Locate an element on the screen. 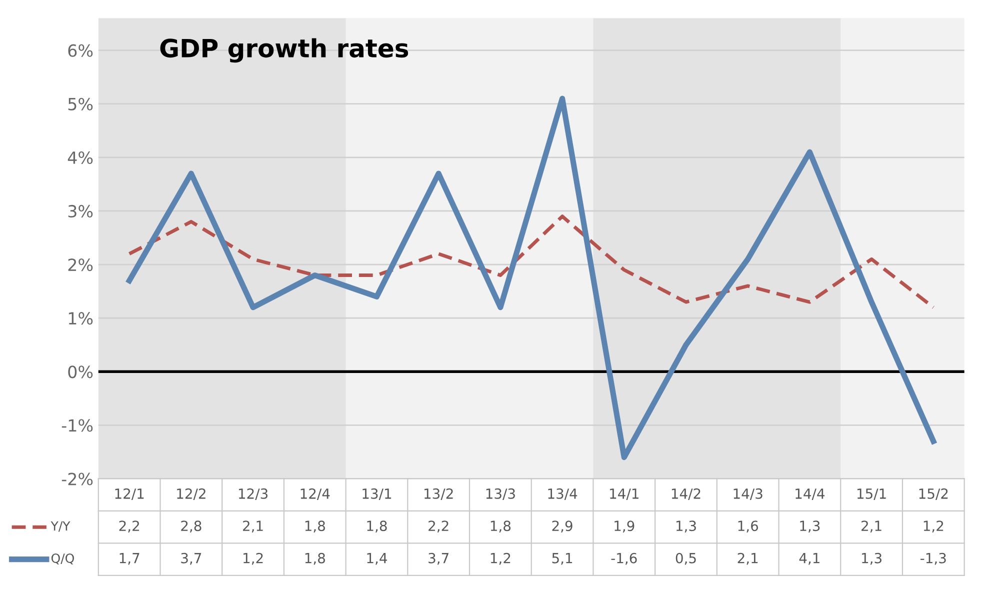 Image resolution: width=984 pixels, height=606 pixels. y-tick-label: -2% is located at coordinates (77, 479).